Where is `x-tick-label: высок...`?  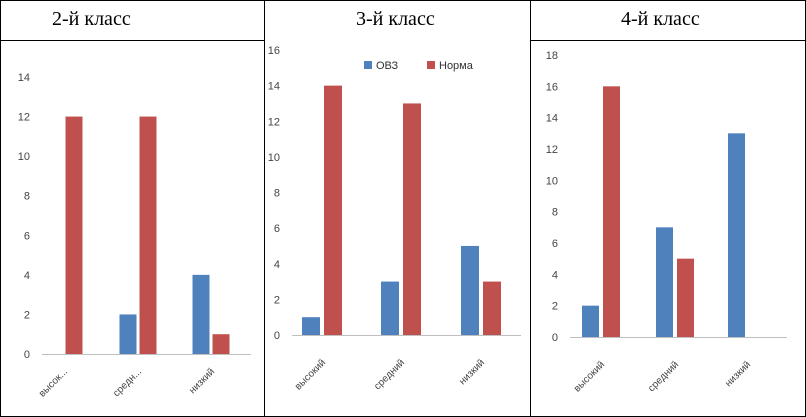
x-tick-label: высок... is located at coordinates (53, 382).